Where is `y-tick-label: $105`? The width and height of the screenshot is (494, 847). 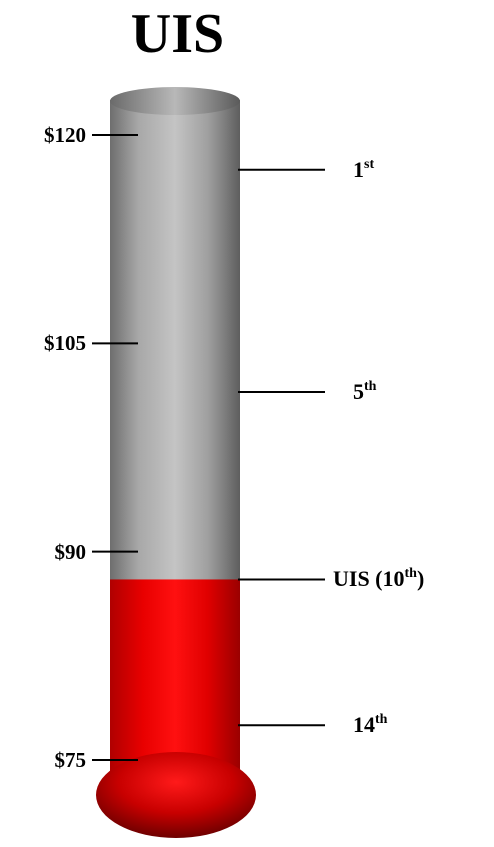
y-tick-label: $105 is located at coordinates (65, 343).